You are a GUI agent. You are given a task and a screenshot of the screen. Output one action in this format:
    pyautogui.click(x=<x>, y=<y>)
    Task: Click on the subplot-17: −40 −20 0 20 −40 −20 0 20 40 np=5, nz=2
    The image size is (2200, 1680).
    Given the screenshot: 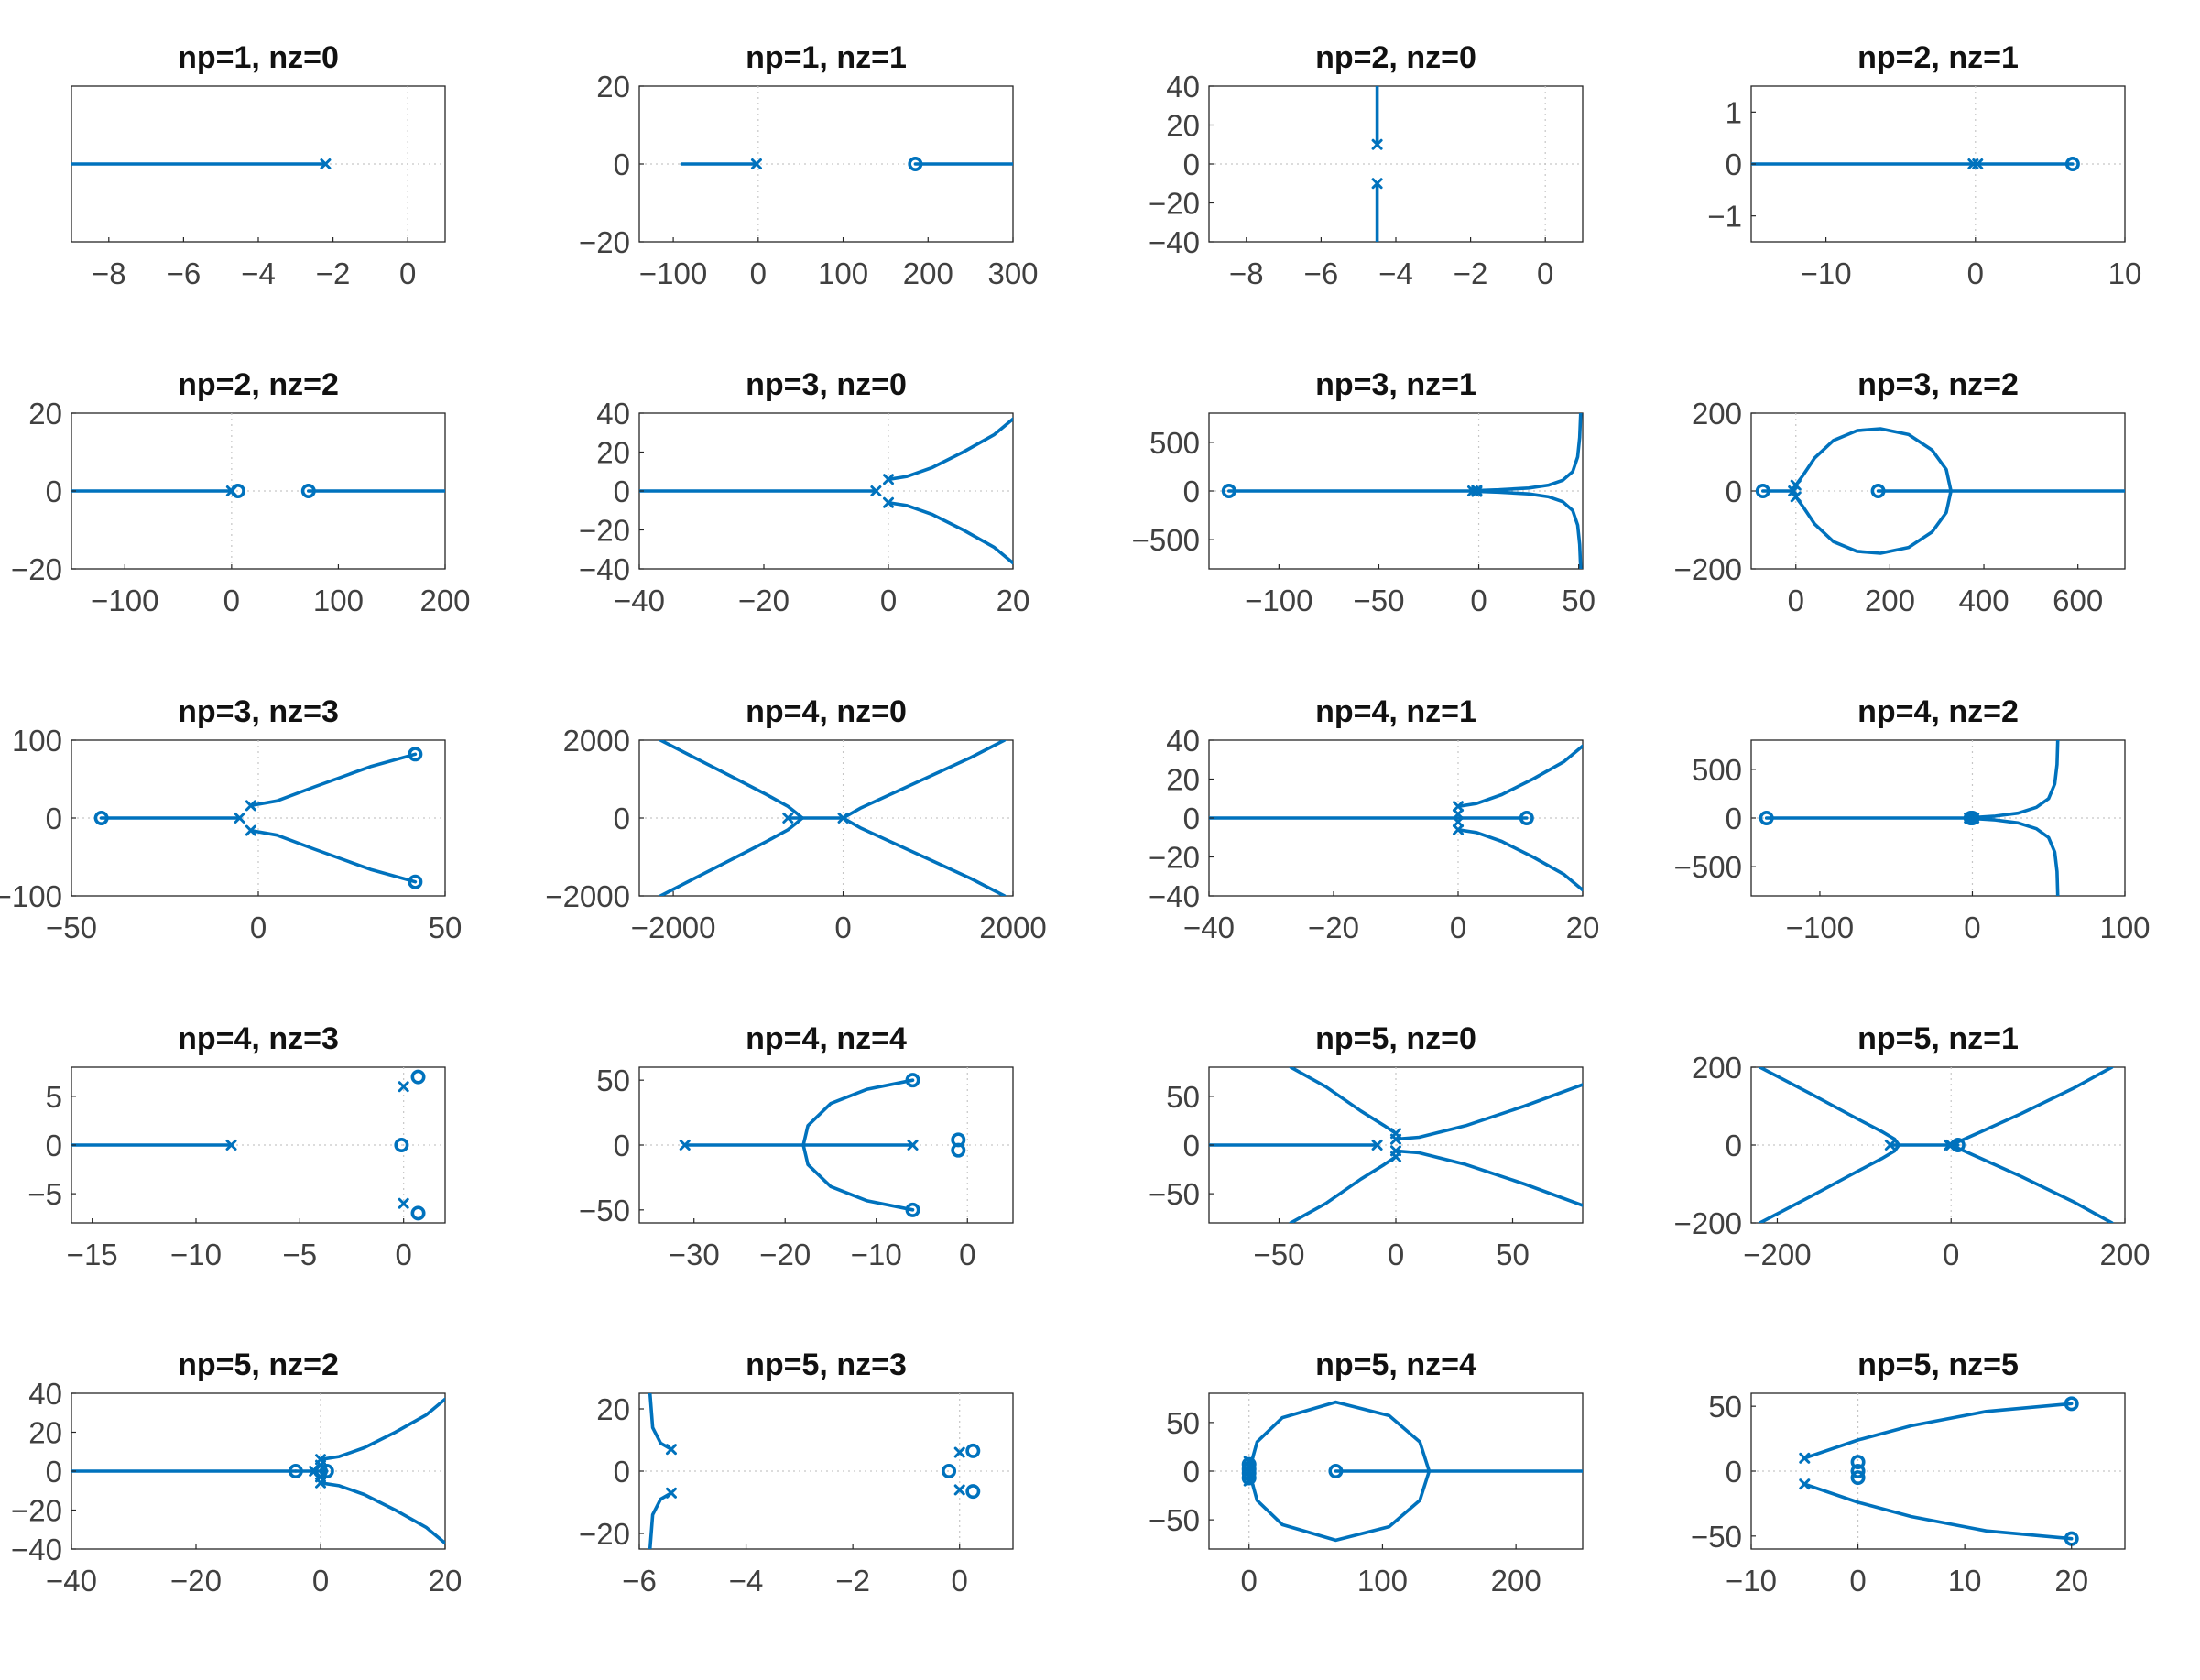 What is the action you would take?
    pyautogui.click(x=236, y=1472)
    